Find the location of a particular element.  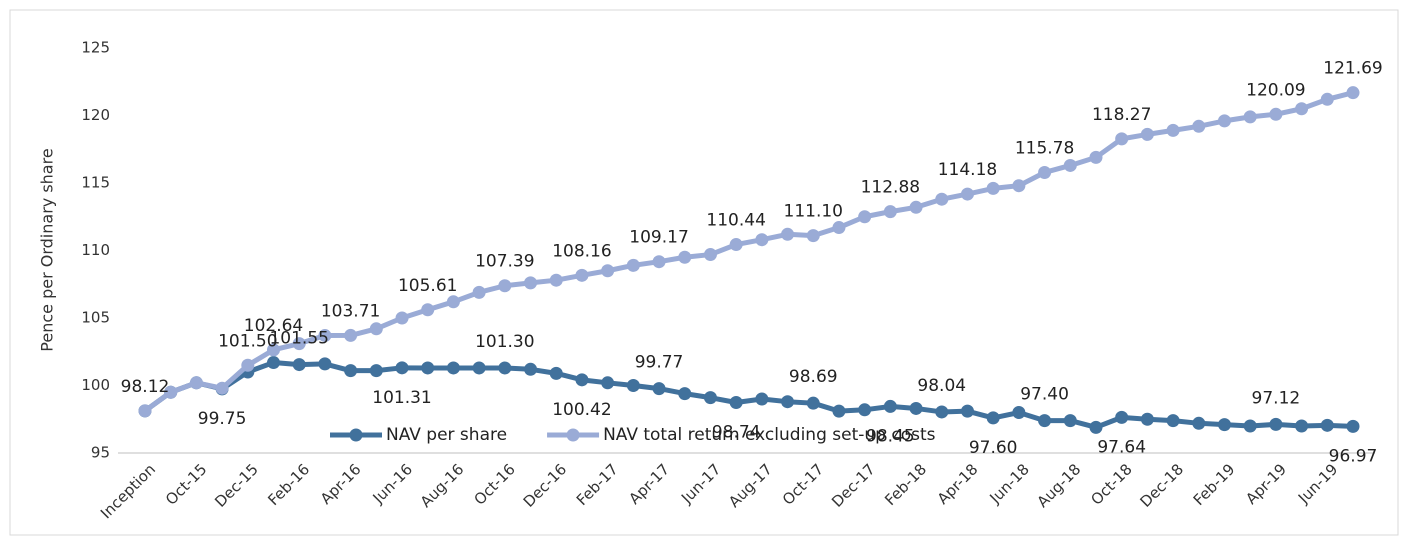

data-label: 98.74 is located at coordinates (736, 433).